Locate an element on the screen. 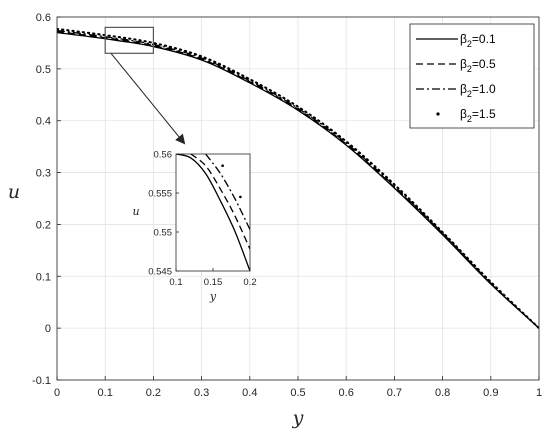  legend-label: β2=0.1 is located at coordinates (478, 40).